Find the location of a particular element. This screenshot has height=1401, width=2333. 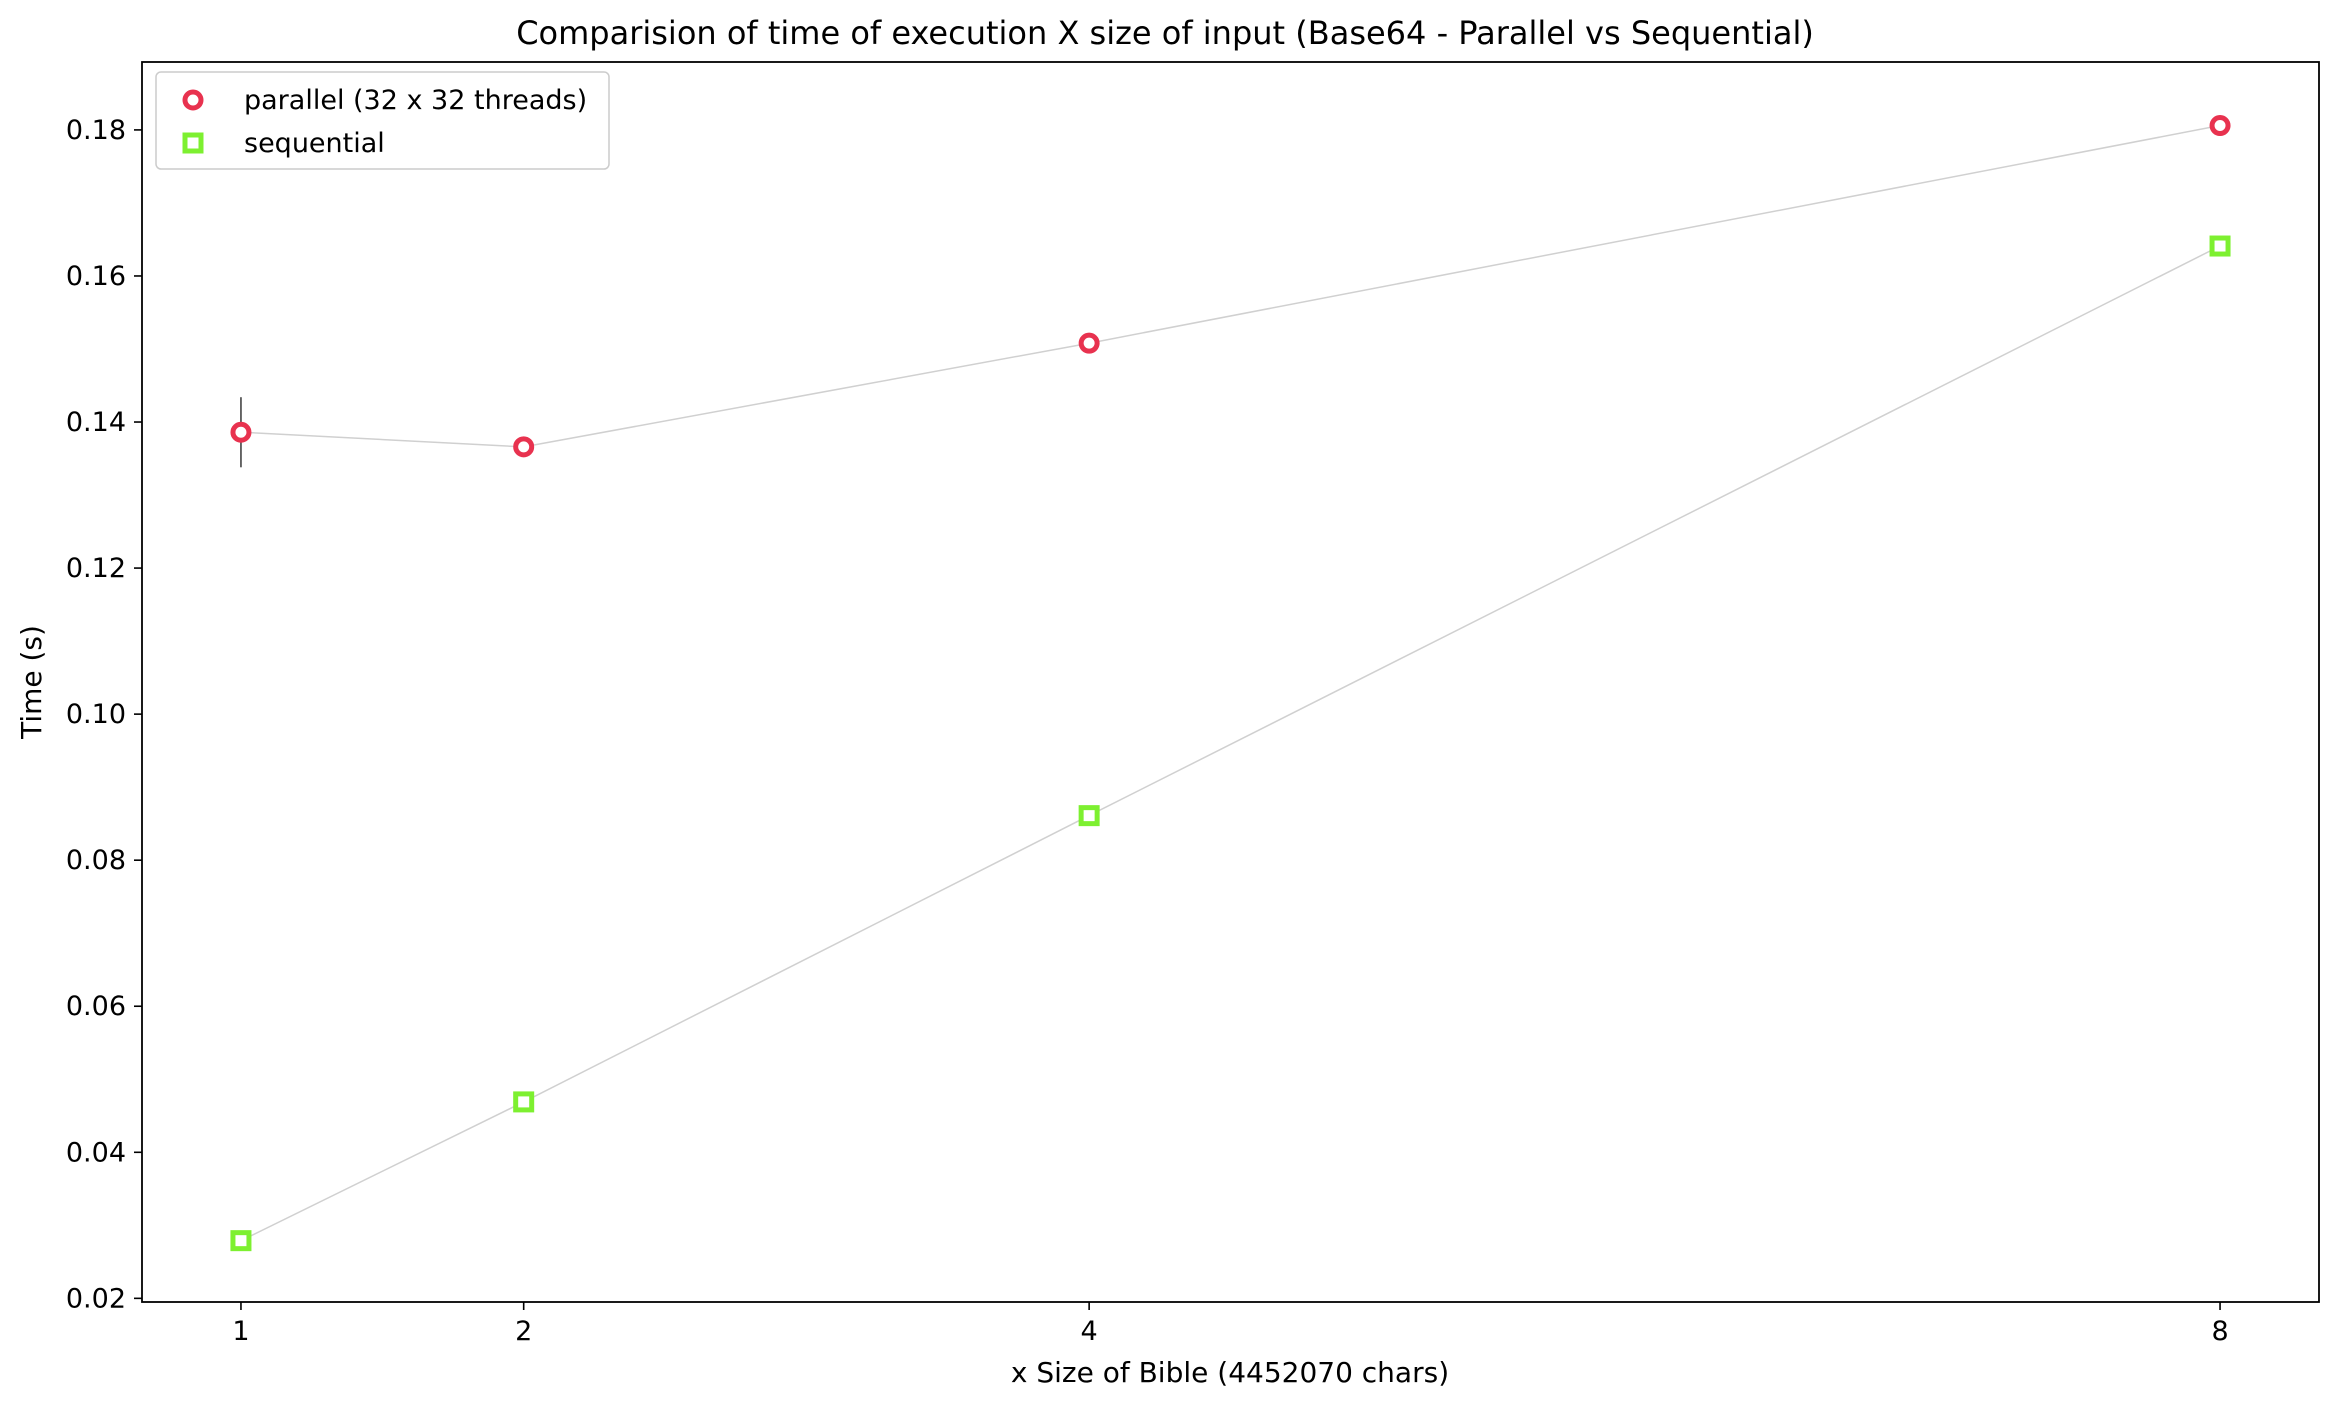

legend-label-parallel: parallel (32 x 32 threads) is located at coordinates (415, 100).